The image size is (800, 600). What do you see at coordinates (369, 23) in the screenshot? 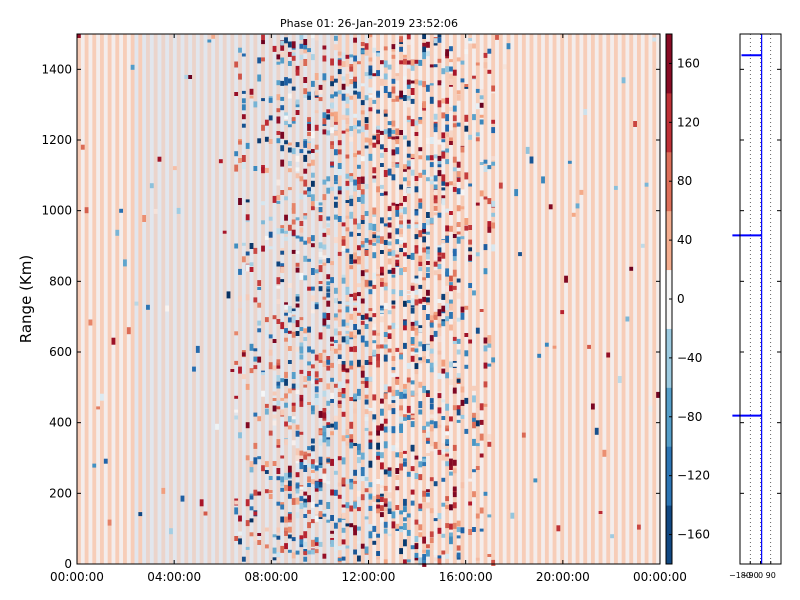
I see `chart-title: Phase 01: 26-Jan-2019 23:52:06` at bounding box center [369, 23].